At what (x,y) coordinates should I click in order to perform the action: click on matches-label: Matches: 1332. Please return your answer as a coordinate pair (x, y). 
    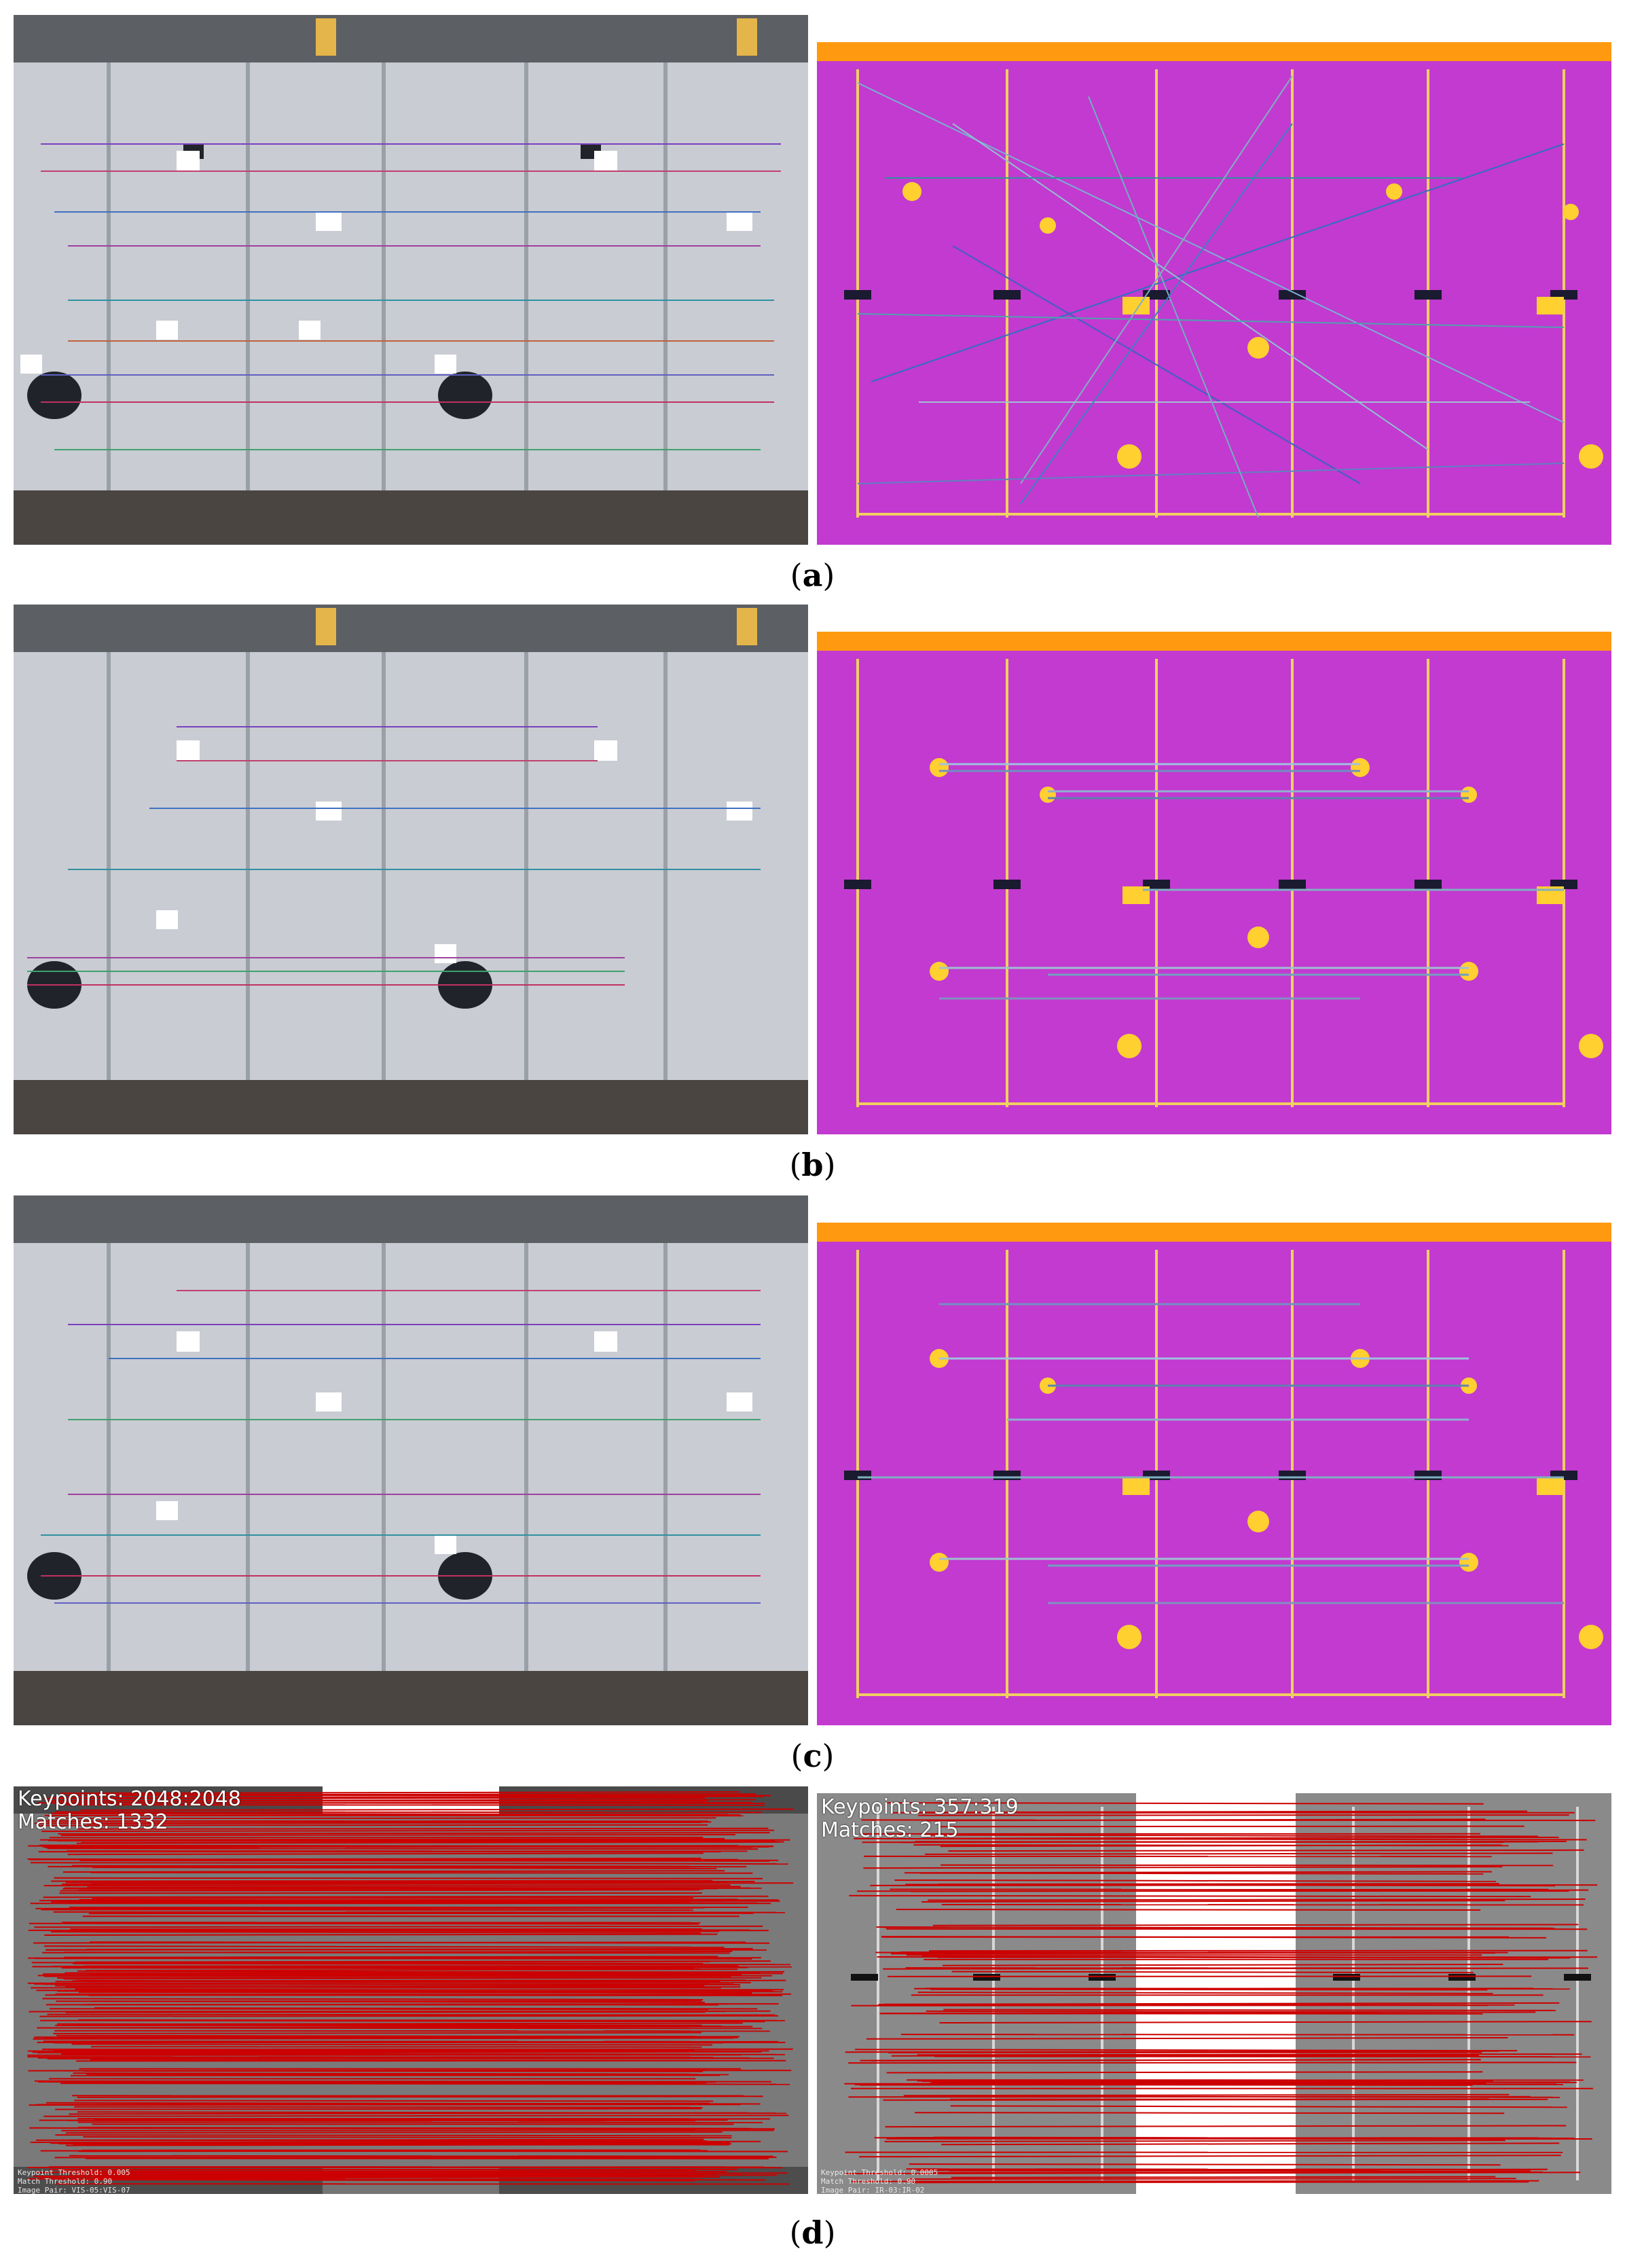
    Looking at the image, I should click on (93, 1822).